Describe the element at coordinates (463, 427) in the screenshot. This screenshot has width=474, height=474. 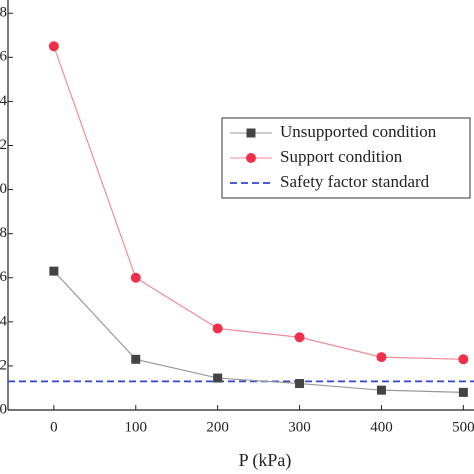
I see `x-tick-label: 500` at that location.